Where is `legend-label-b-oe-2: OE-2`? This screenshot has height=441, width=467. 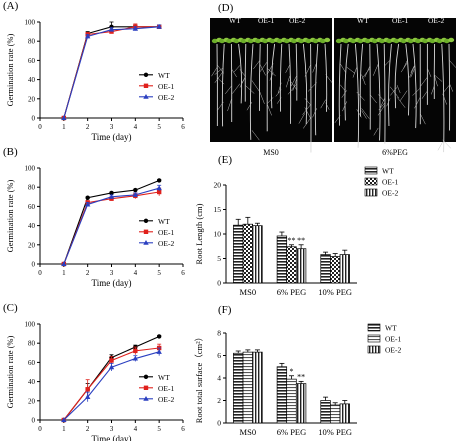
legend-label-b-oe-2: OE-2 is located at coordinates (166, 243).